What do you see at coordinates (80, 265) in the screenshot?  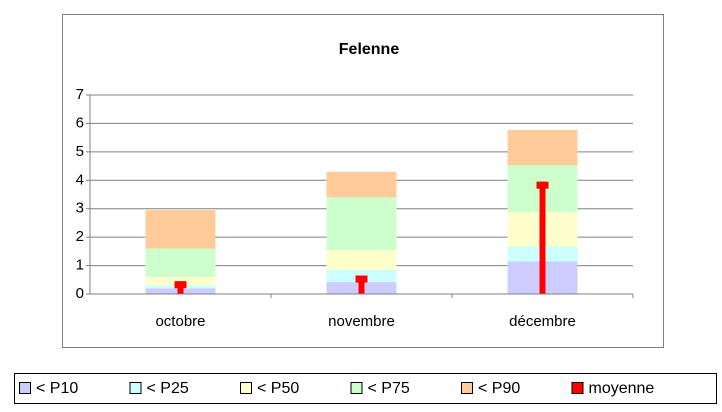 I see `y-tick-label: 1` at bounding box center [80, 265].